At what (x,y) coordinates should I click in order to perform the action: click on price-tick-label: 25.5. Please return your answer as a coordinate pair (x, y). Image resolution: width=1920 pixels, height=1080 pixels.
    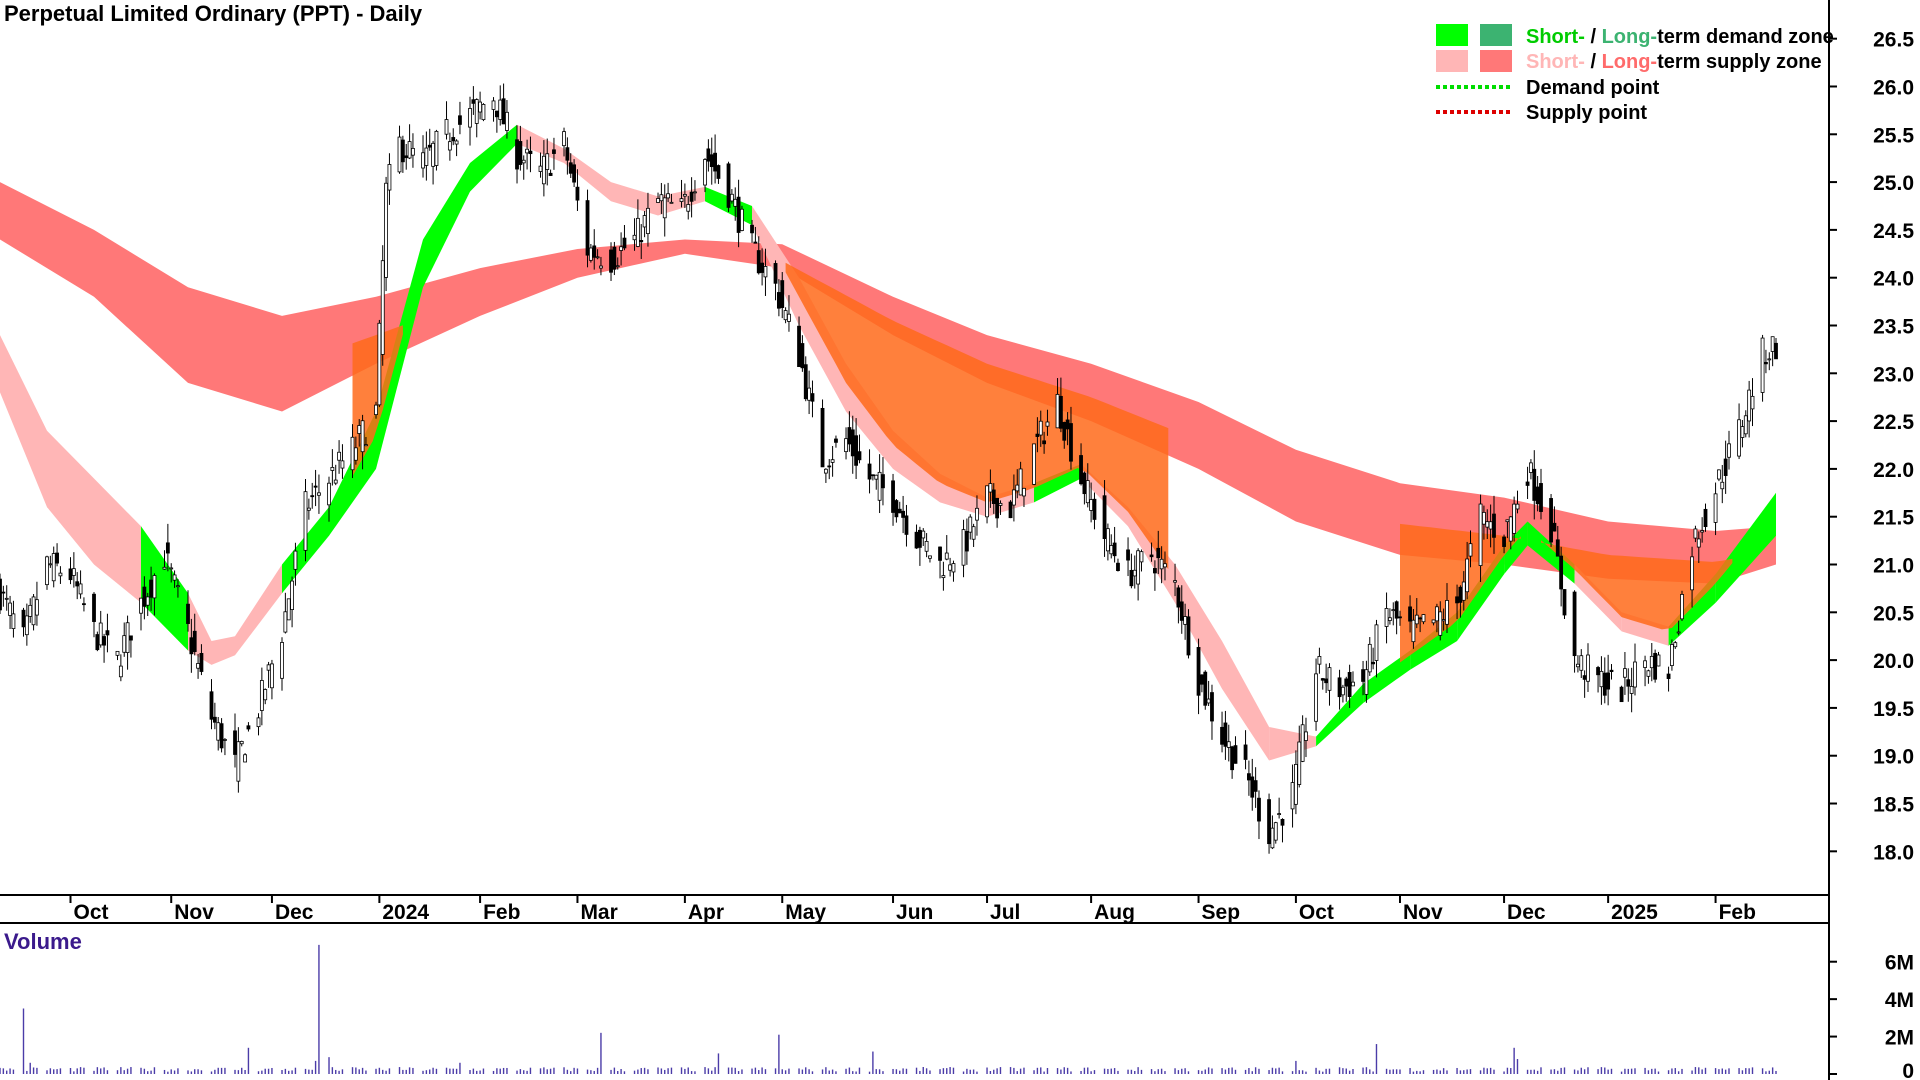
    Looking at the image, I should click on (1893, 135).